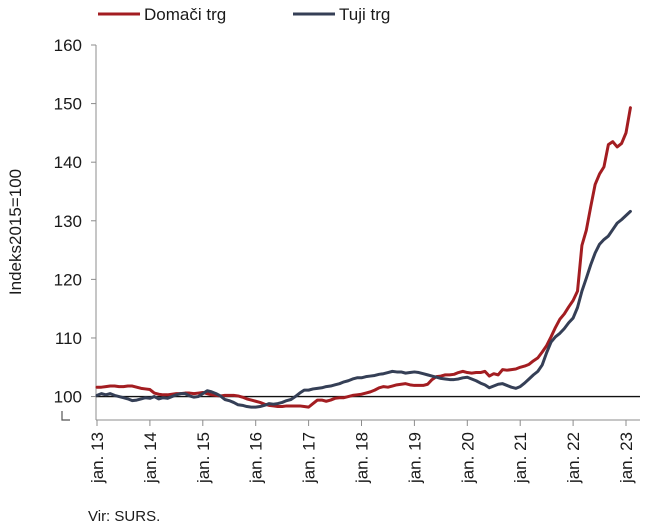 The width and height of the screenshot is (650, 532). I want to click on y-tick-label: 160, so click(68, 45).